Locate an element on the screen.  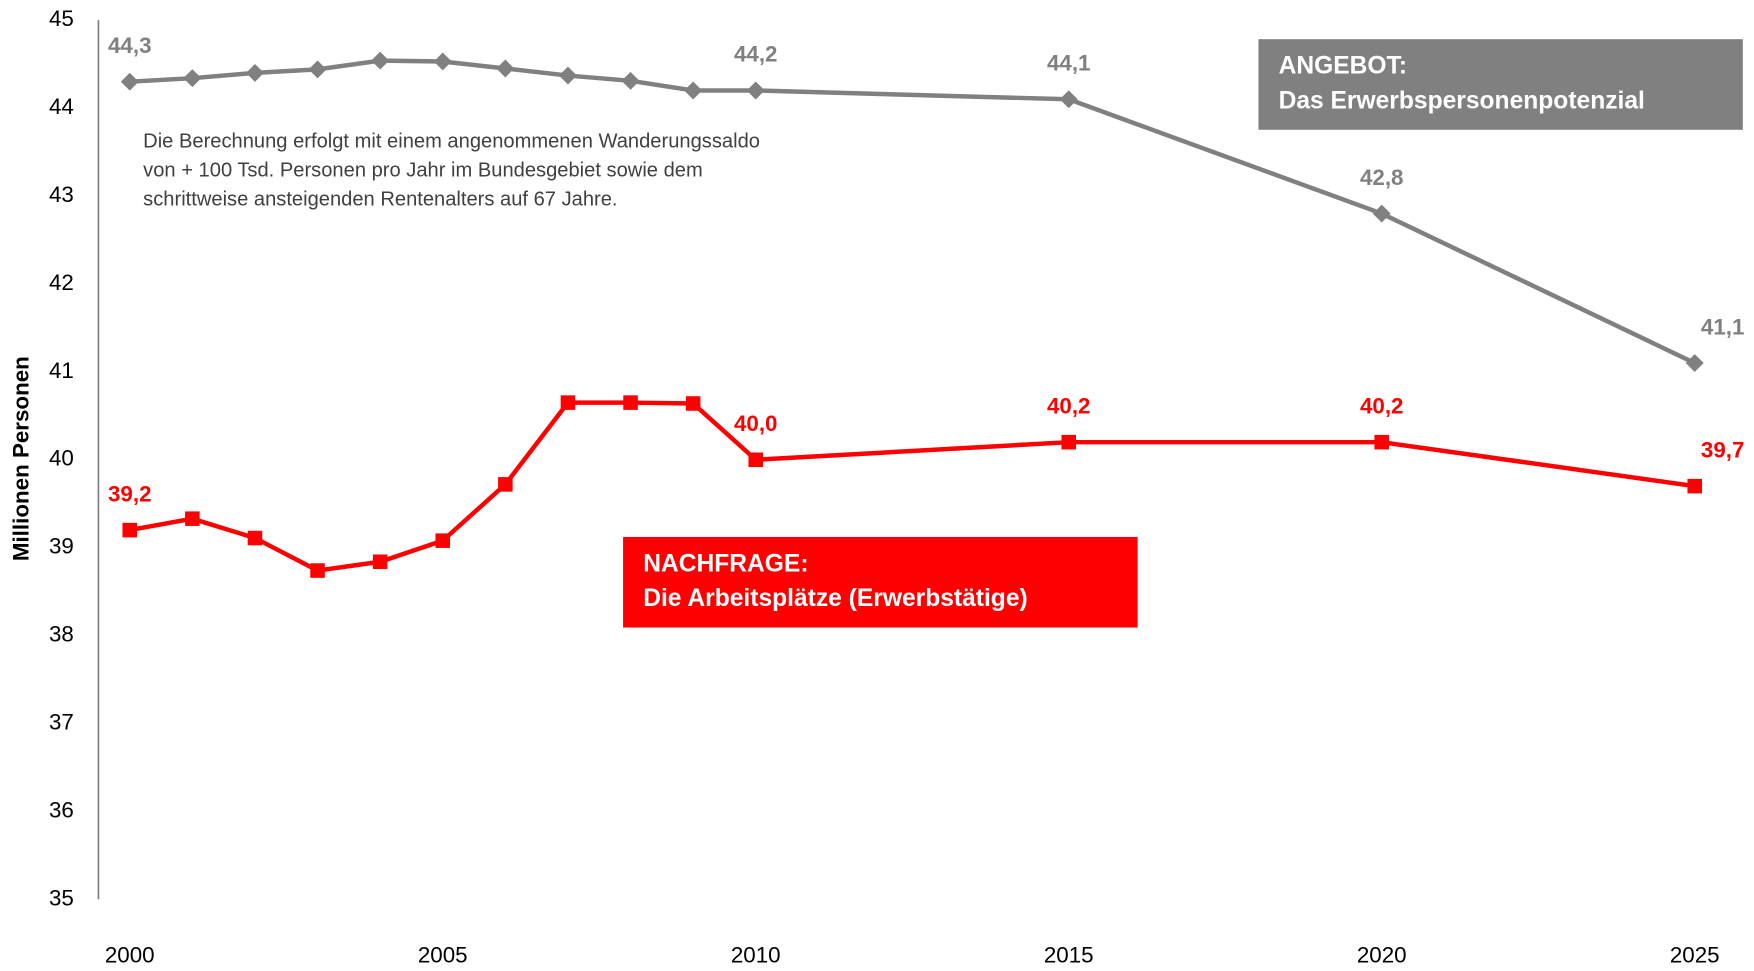
x-tick-label: 2025 is located at coordinates (1695, 954).